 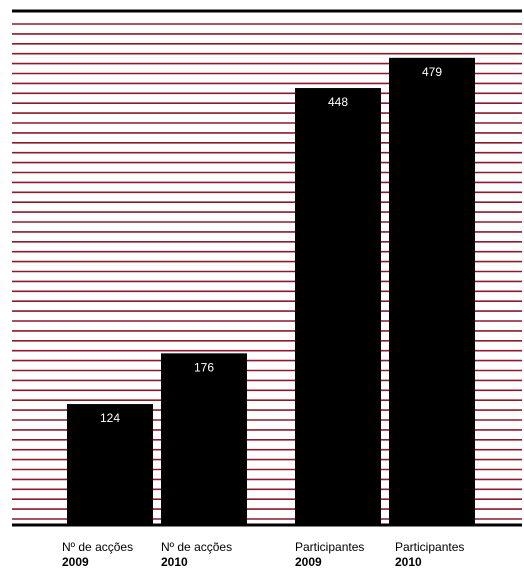 I want to click on data-label: 124, so click(x=110, y=418).